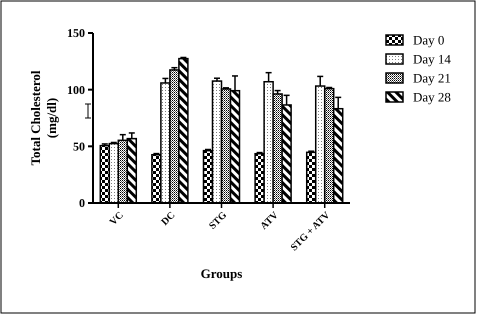 The width and height of the screenshot is (477, 320). I want to click on y-axis-title: Total Cholesterol (mg/dl), so click(43, 118).